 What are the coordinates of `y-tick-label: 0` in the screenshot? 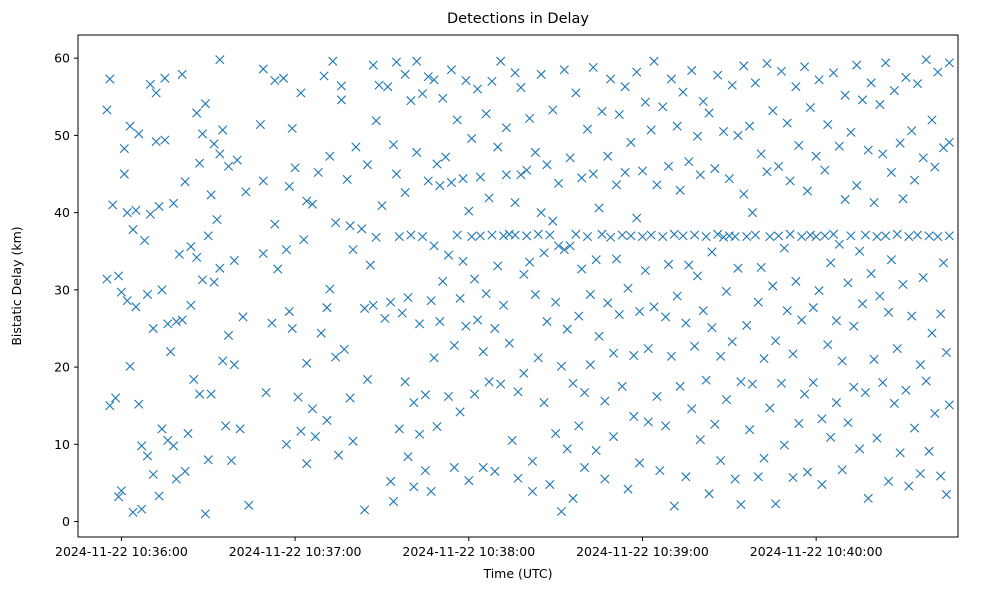 It's located at (66, 521).